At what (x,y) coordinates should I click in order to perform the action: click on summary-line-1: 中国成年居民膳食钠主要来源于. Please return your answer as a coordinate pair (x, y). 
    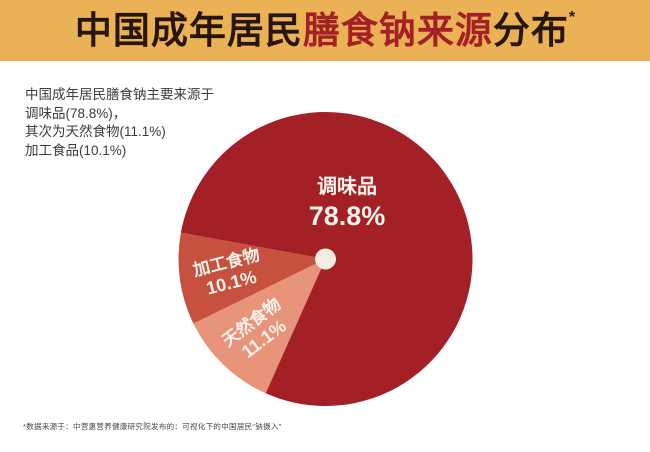
    Looking at the image, I should click on (119, 94).